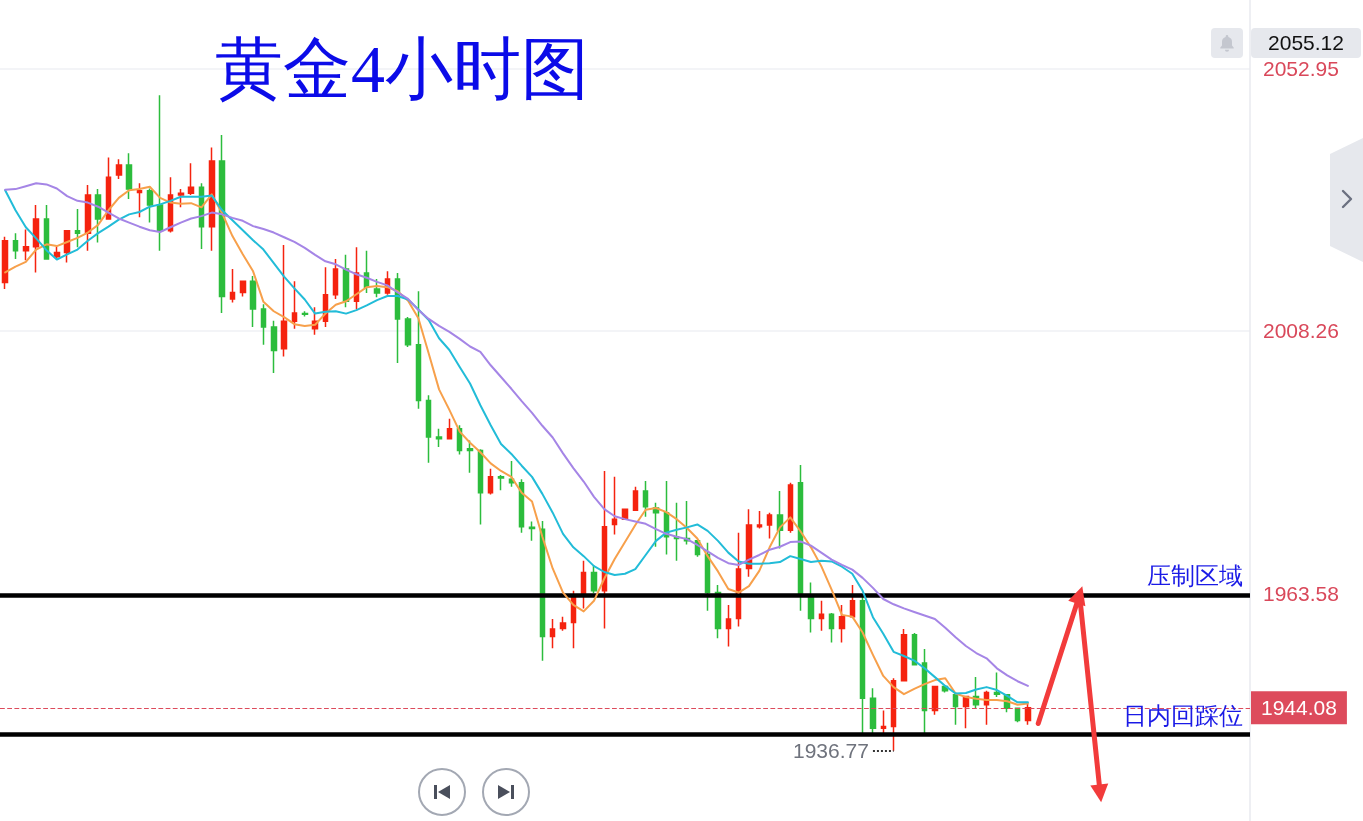 The width and height of the screenshot is (1363, 821). What do you see at coordinates (1195, 575) in the screenshot?
I see `ref-line-label: 压制区域` at bounding box center [1195, 575].